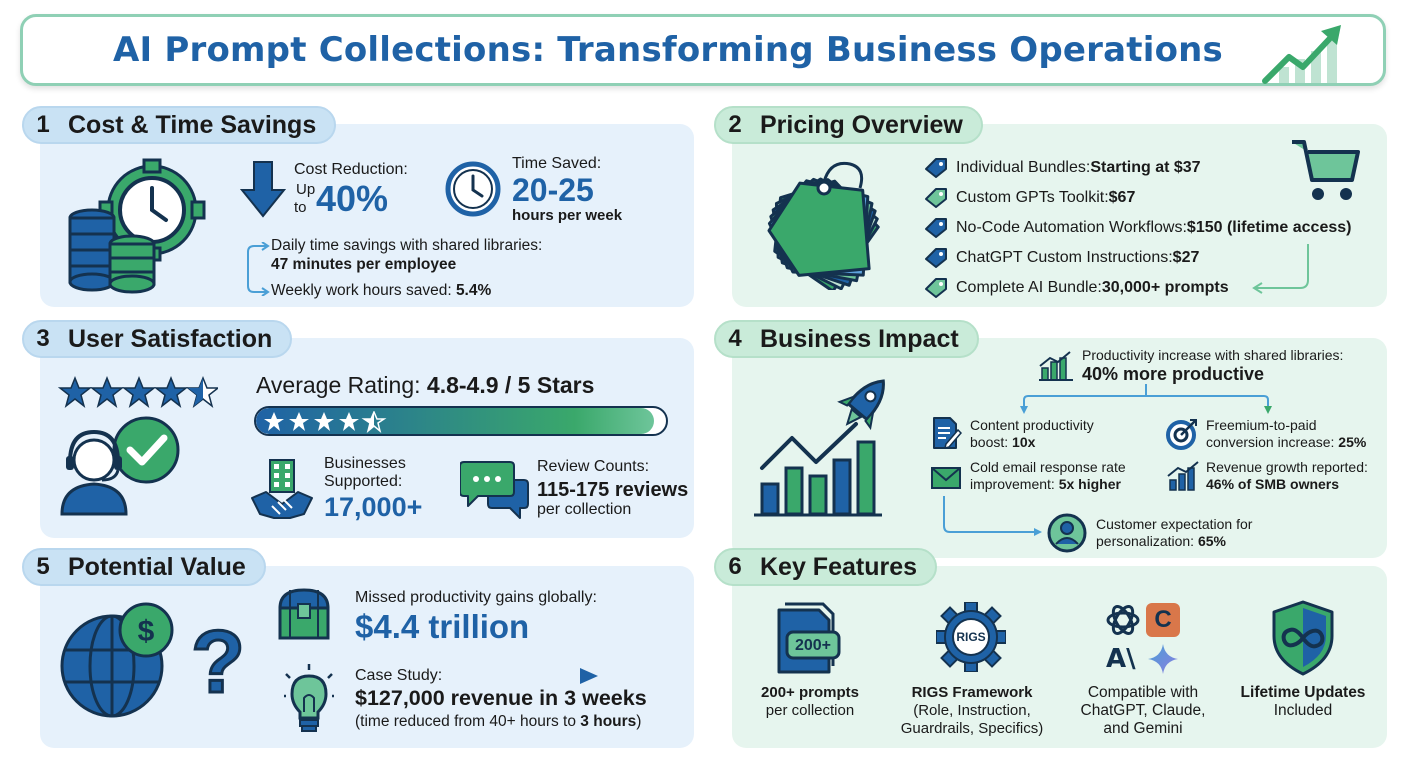  What do you see at coordinates (567, 215) in the screenshot?
I see `time-saved-unit: hours per week` at bounding box center [567, 215].